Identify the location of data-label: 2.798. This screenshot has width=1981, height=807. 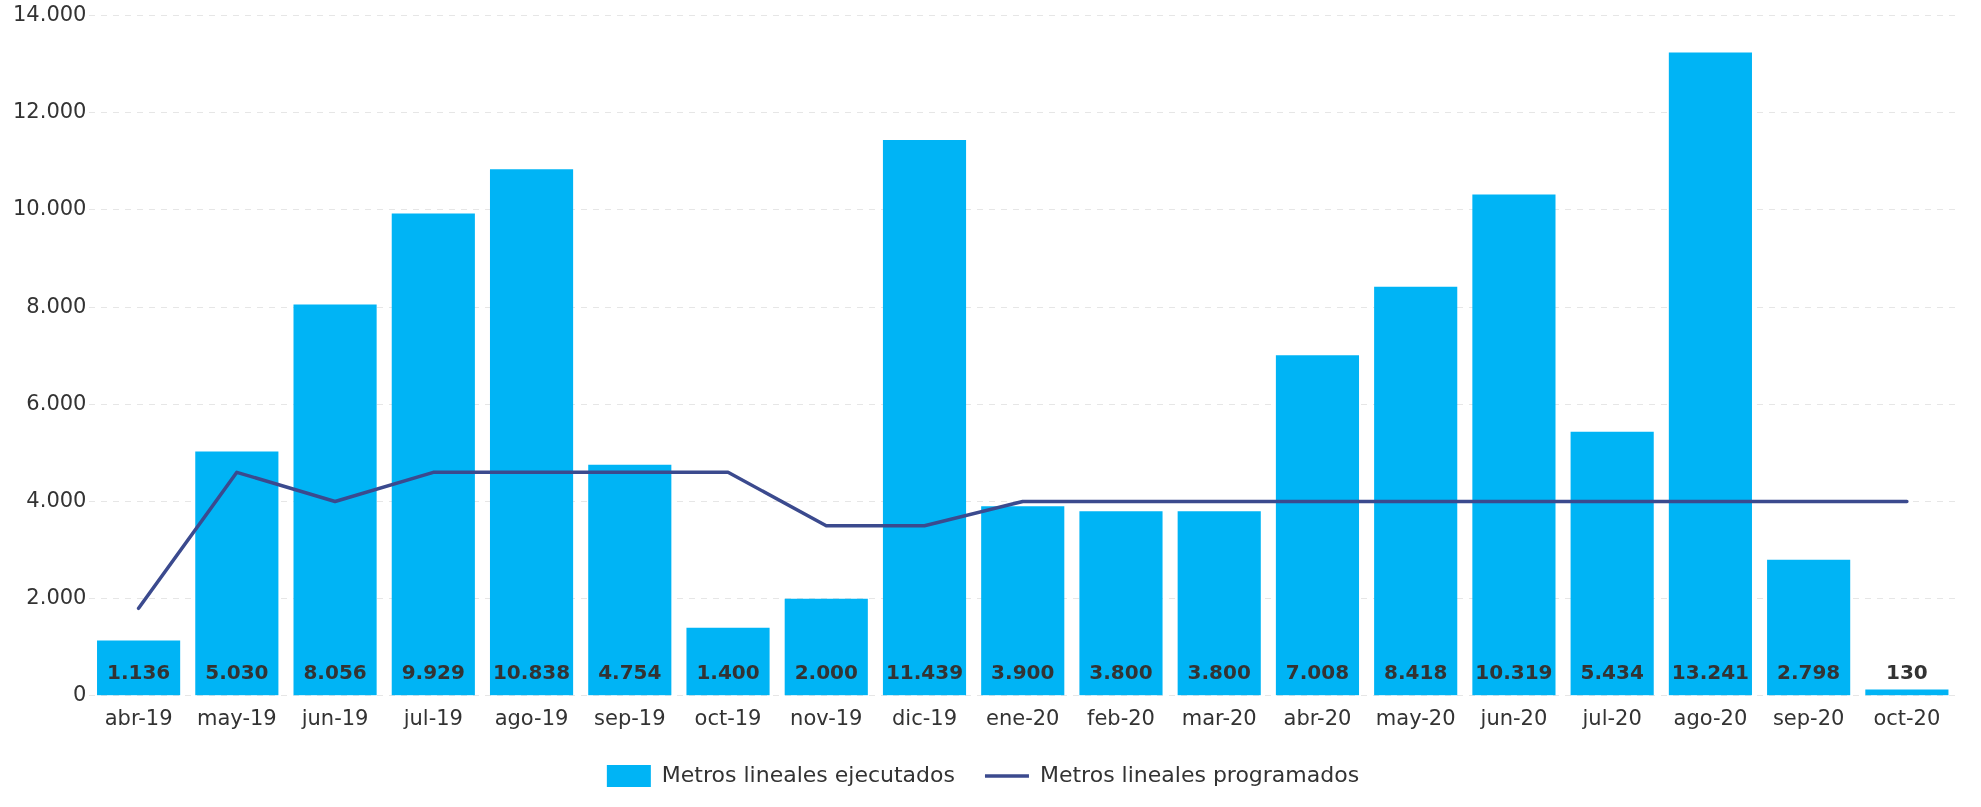
(1809, 672).